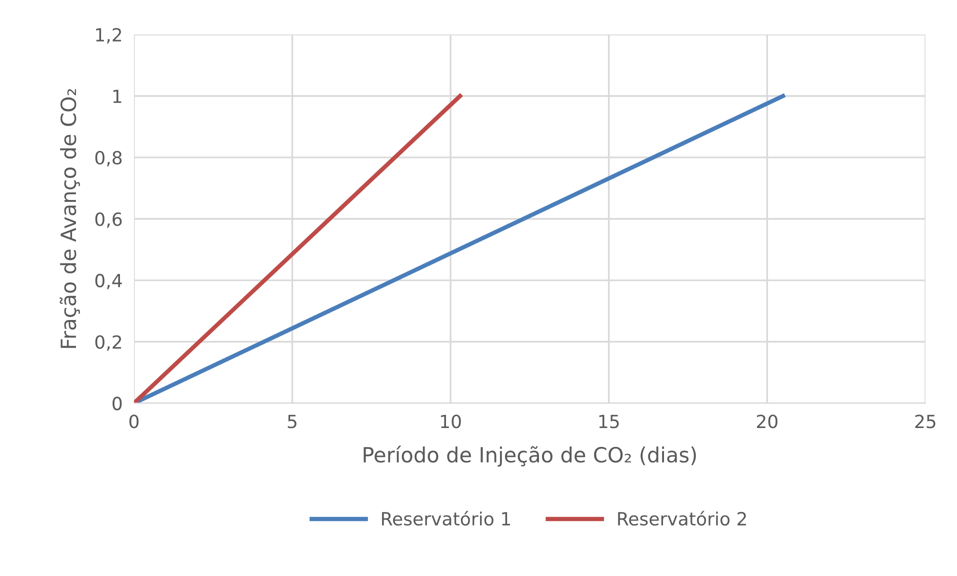 Image resolution: width=957 pixels, height=576 pixels. Describe the element at coordinates (609, 421) in the screenshot. I see `x-tick-label: 15` at that location.